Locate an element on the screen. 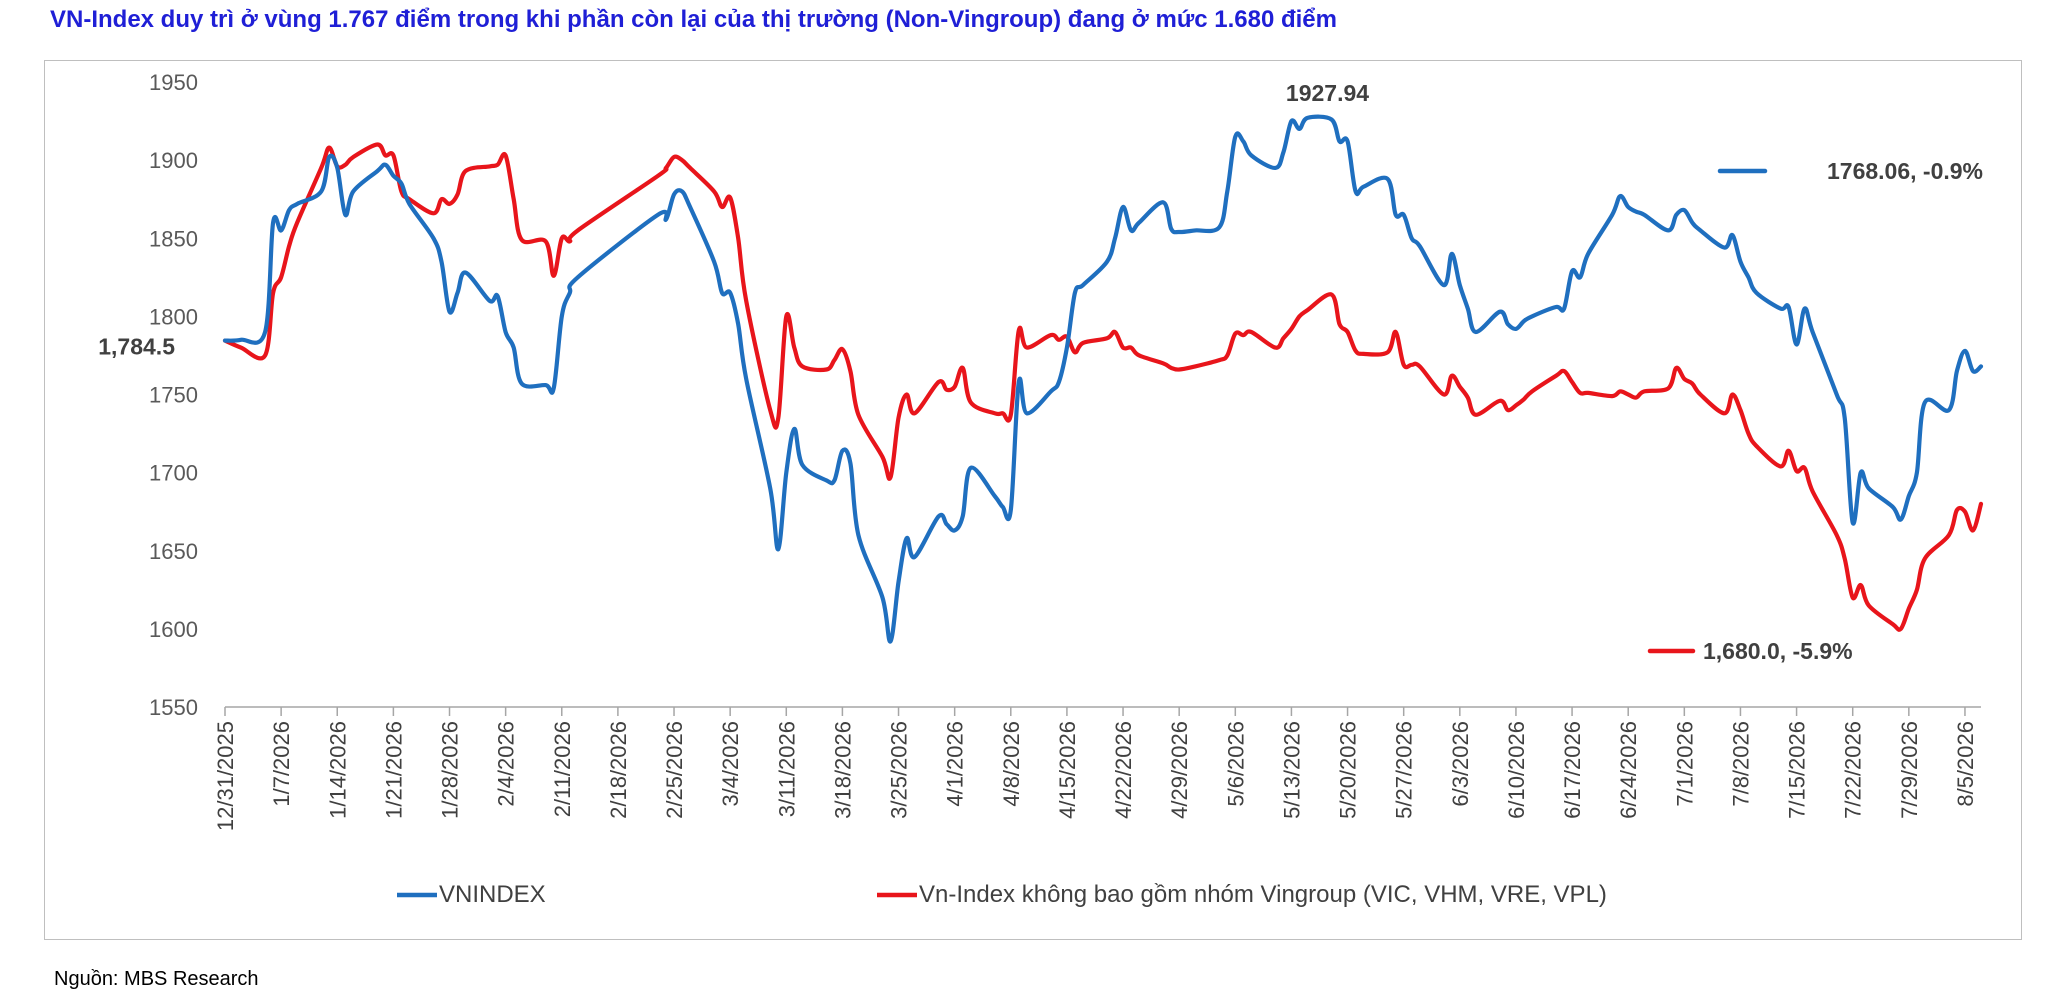 This screenshot has width=2048, height=997. x-tick-label: 7/1/2026 is located at coordinates (1684, 764).